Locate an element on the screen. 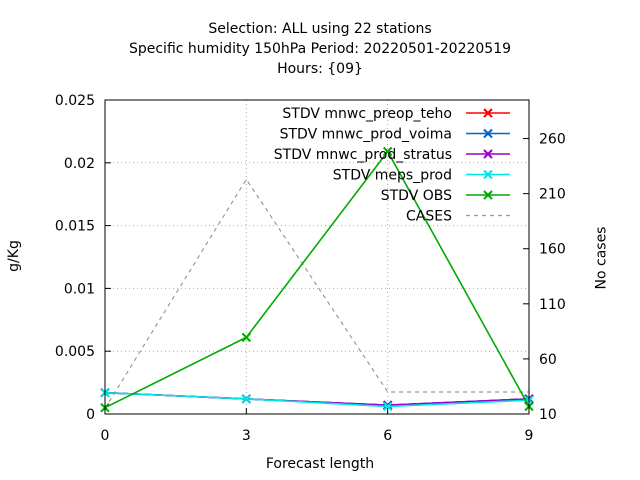 Image resolution: width=640 pixels, height=480 pixels. x-axis-label: Forecast length is located at coordinates (320, 464).